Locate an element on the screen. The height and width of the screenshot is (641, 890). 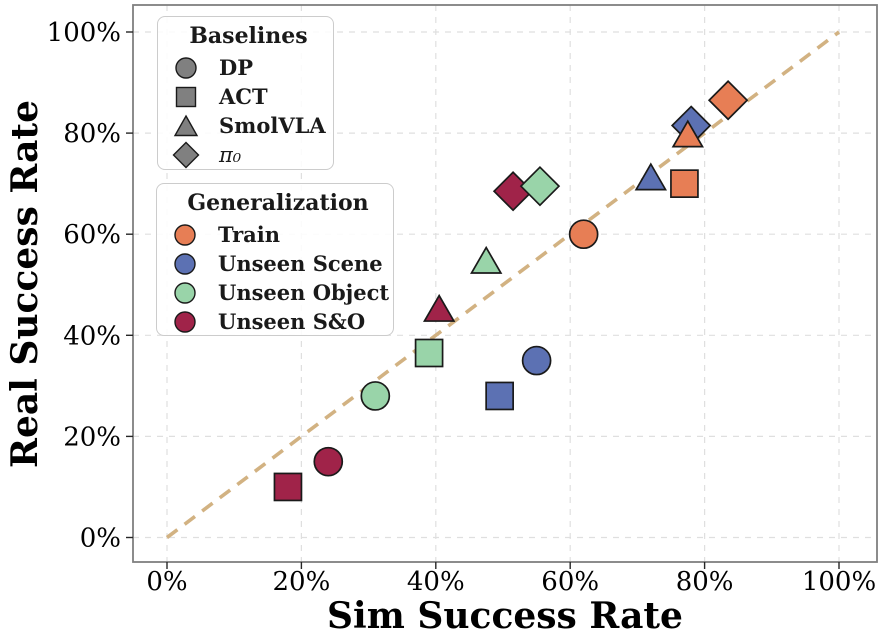
circle-marker-icon is located at coordinates (186, 67).